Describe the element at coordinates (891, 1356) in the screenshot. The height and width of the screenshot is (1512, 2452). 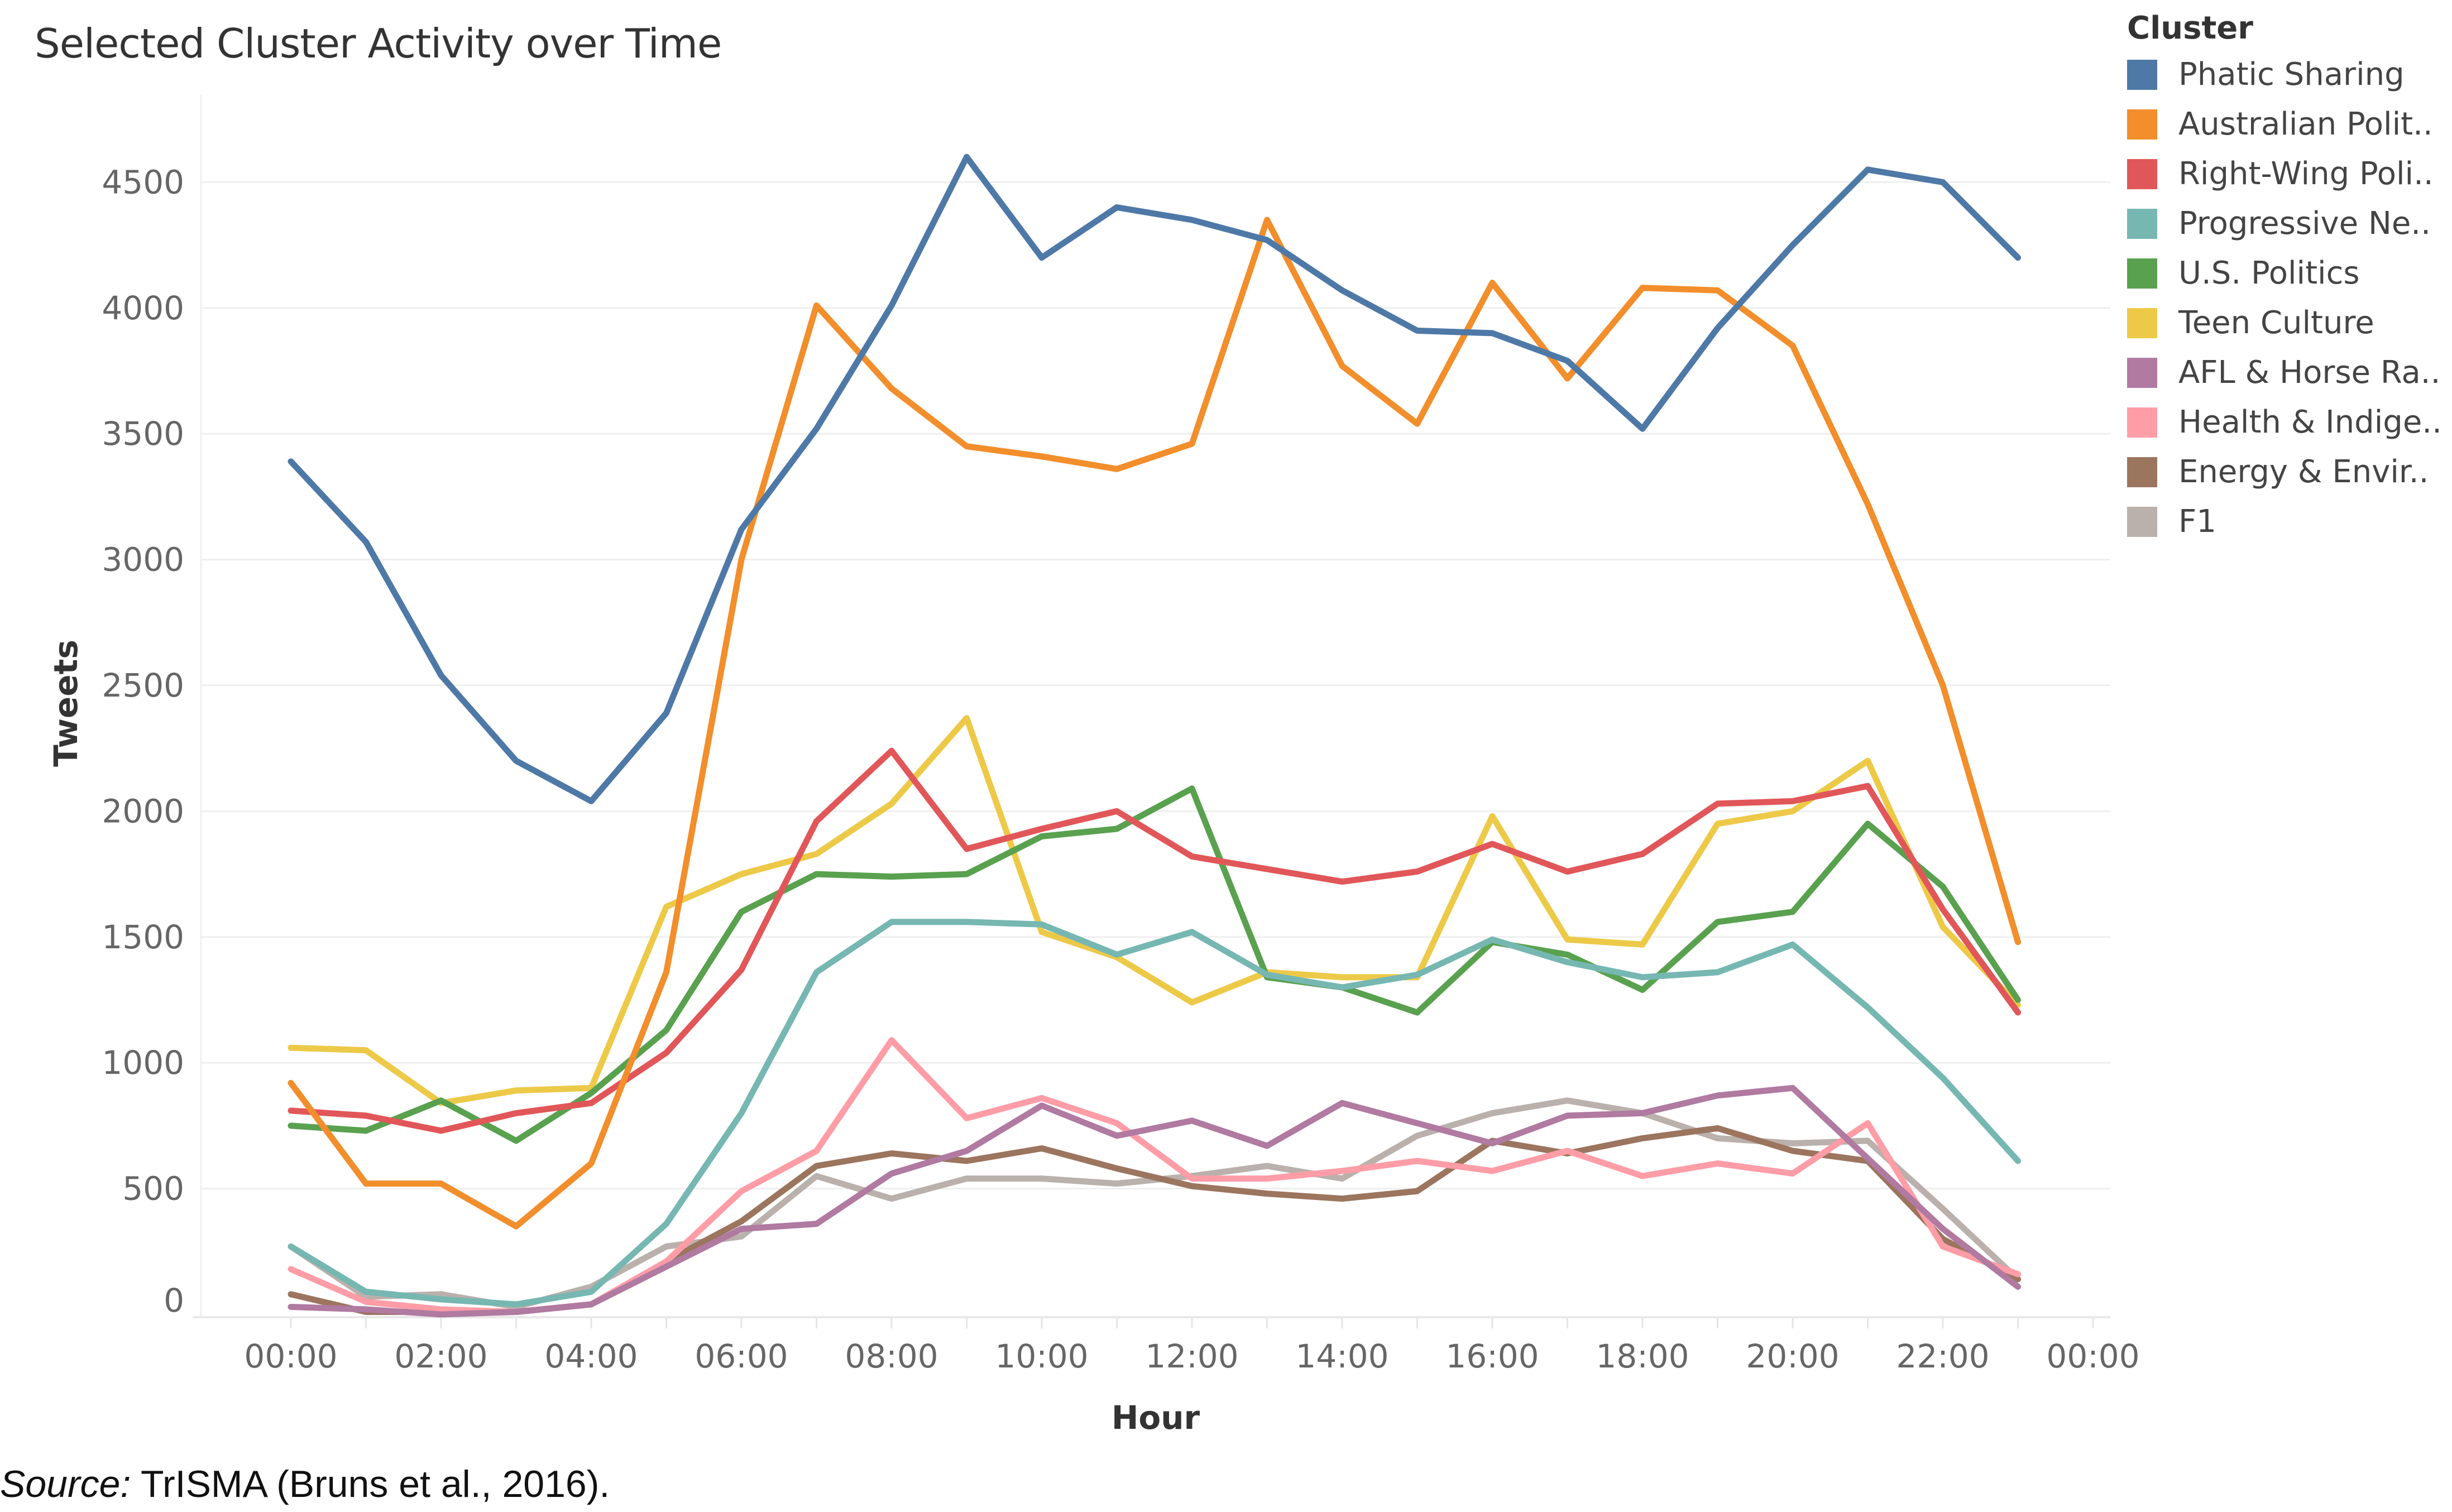
I see `x-tick-label: 08:00` at that location.